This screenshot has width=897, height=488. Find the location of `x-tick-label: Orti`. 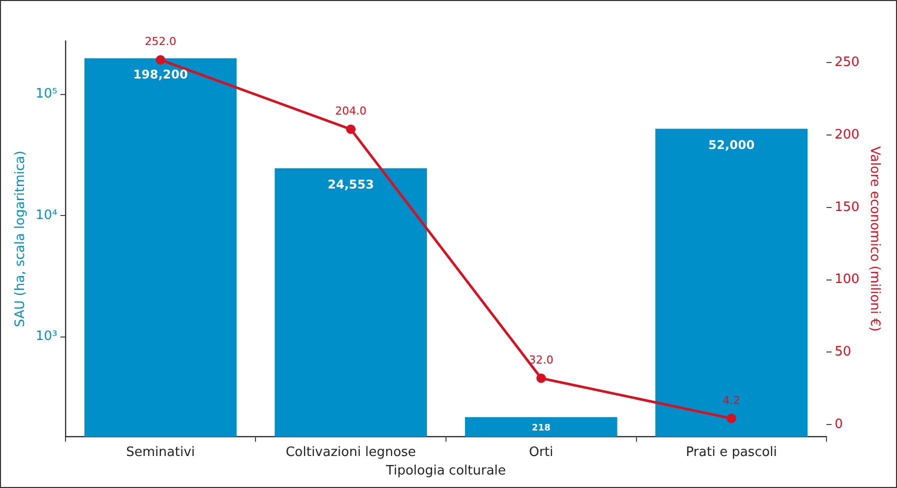

x-tick-label: Orti is located at coordinates (541, 452).